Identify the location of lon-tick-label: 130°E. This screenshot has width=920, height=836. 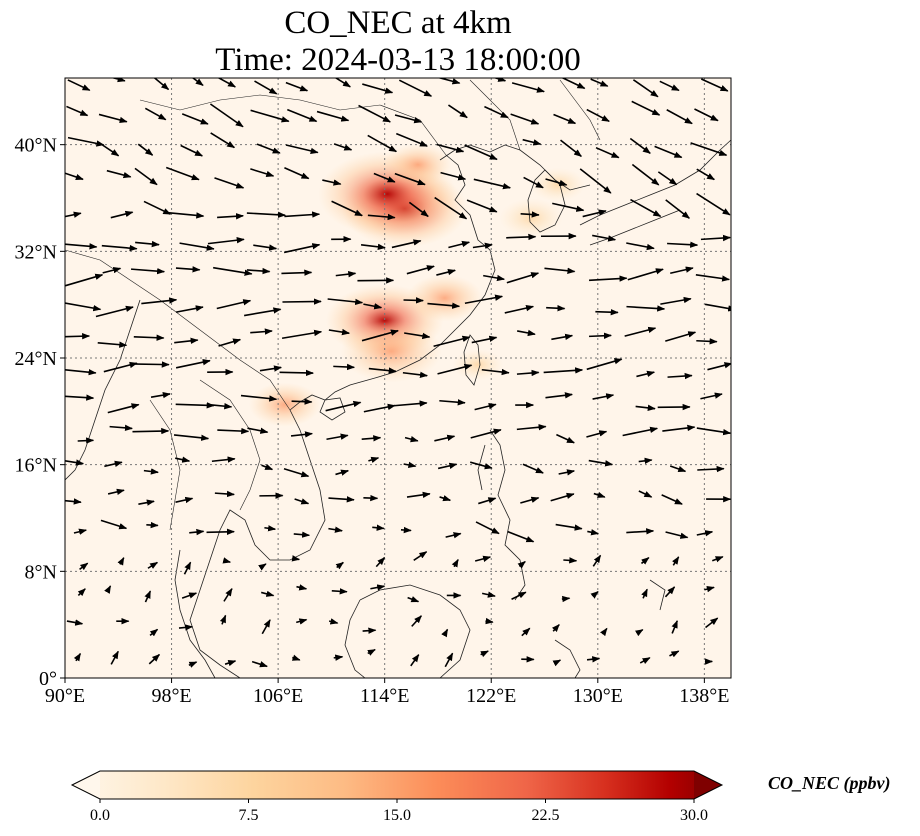
(598, 696).